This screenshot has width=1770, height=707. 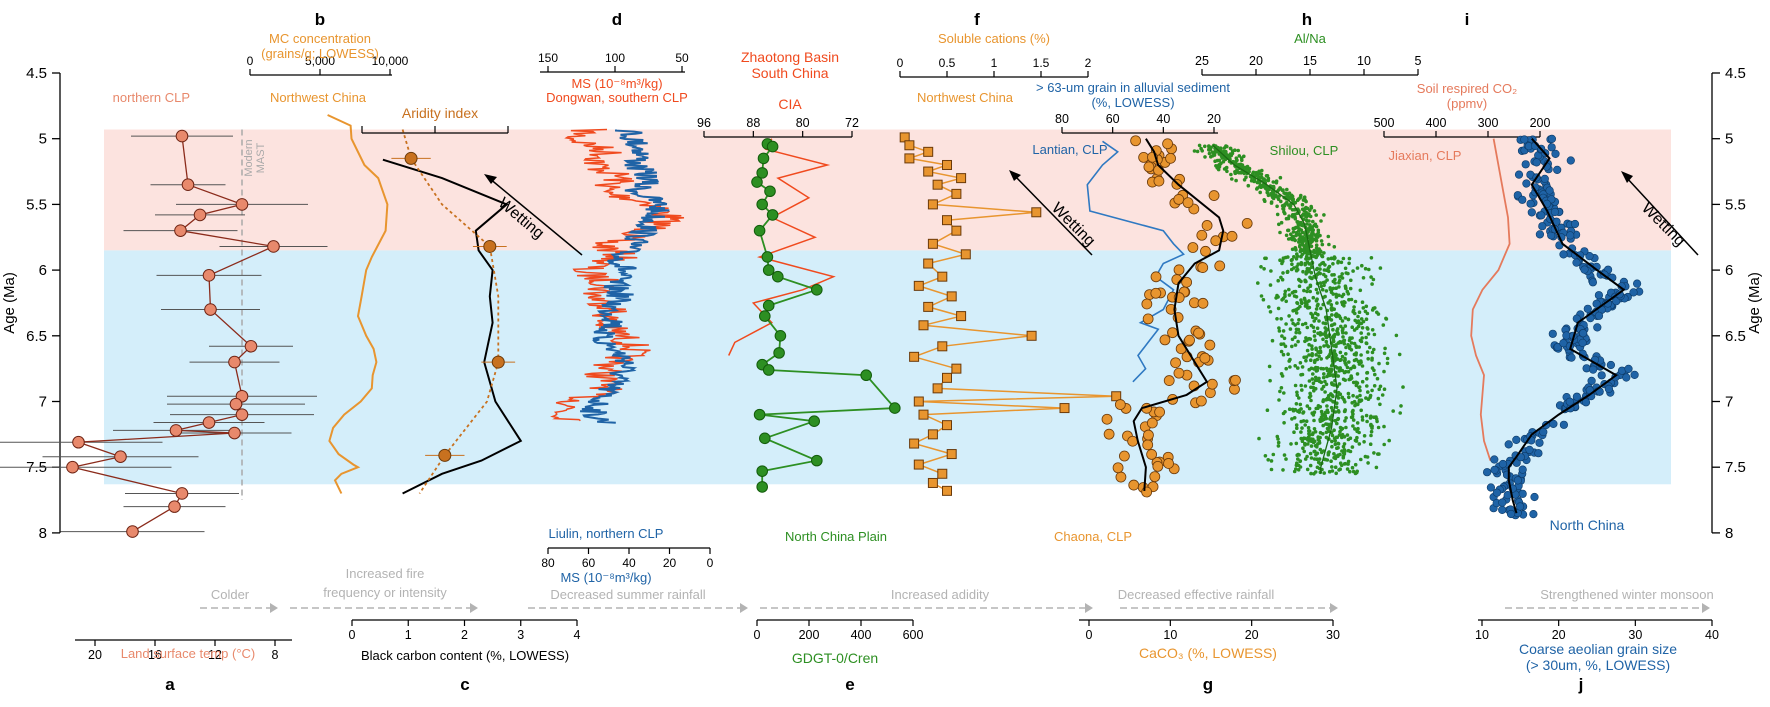 What do you see at coordinates (779, 353) in the screenshot?
I see `panel-e-gdgt-point` at bounding box center [779, 353].